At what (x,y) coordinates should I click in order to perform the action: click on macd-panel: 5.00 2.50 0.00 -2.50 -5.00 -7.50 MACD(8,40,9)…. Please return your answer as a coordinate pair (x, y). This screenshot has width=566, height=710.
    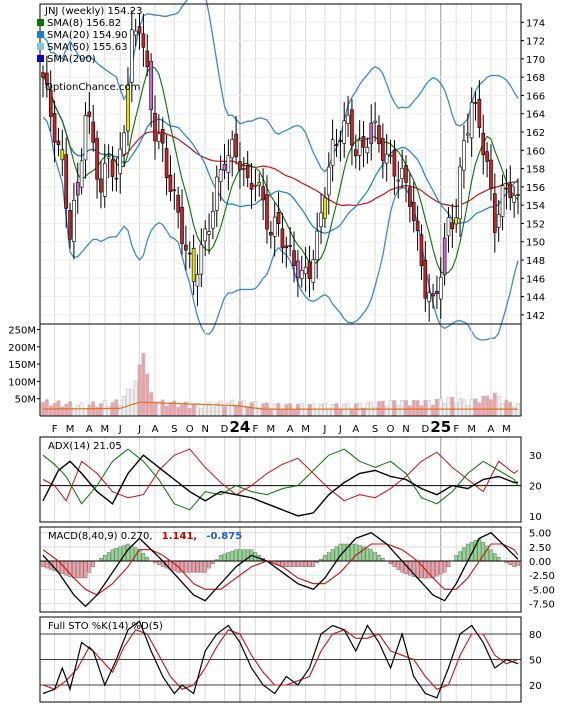
    Looking at the image, I should click on (297, 569).